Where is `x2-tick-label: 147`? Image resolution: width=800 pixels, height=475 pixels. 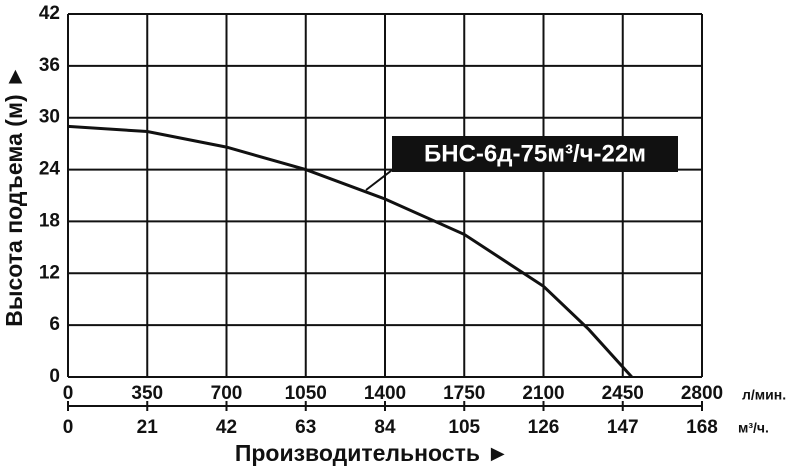 x2-tick-label: 147 is located at coordinates (623, 427).